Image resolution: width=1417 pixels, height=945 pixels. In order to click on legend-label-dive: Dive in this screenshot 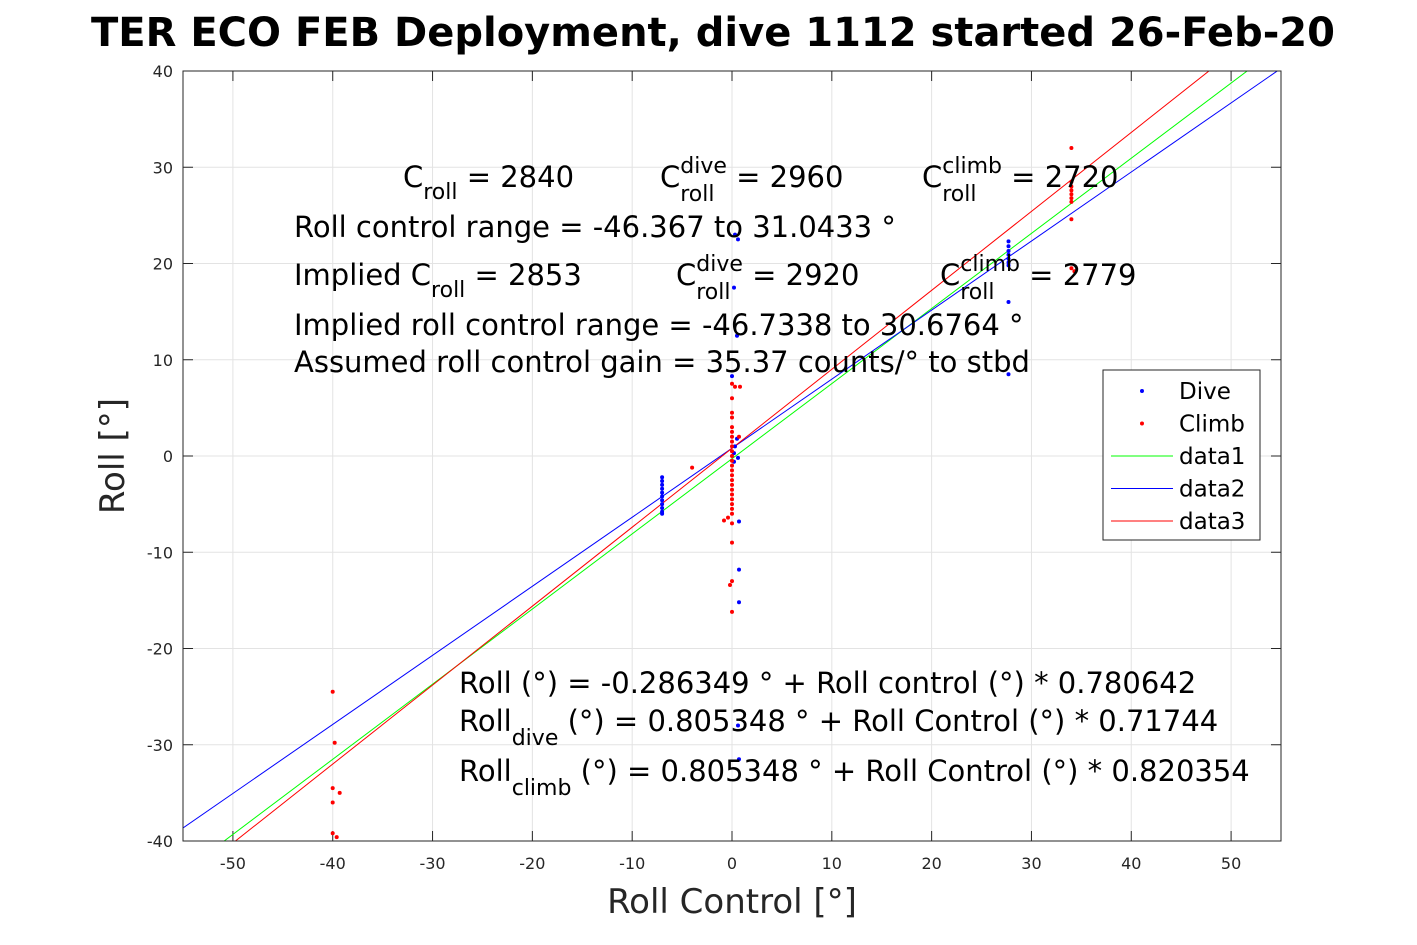, I will do `click(1205, 392)`.